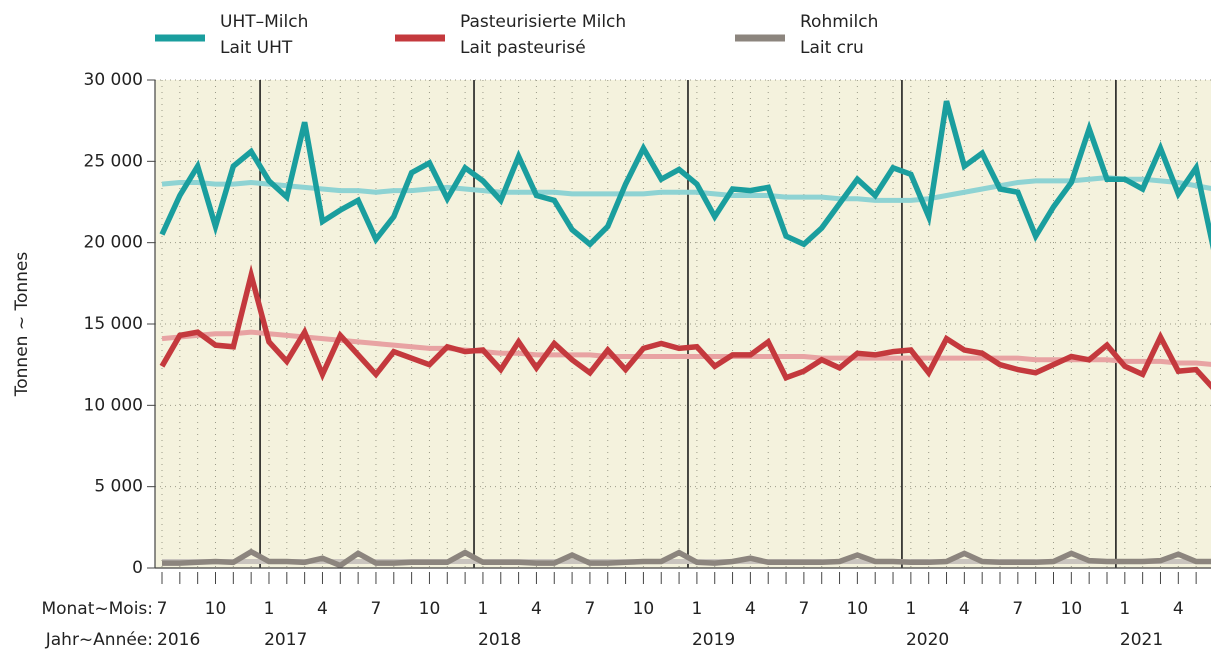 Image resolution: width=1211 pixels, height=650 pixels. What do you see at coordinates (499, 640) in the screenshot?
I see `year-label: 2018` at bounding box center [499, 640].